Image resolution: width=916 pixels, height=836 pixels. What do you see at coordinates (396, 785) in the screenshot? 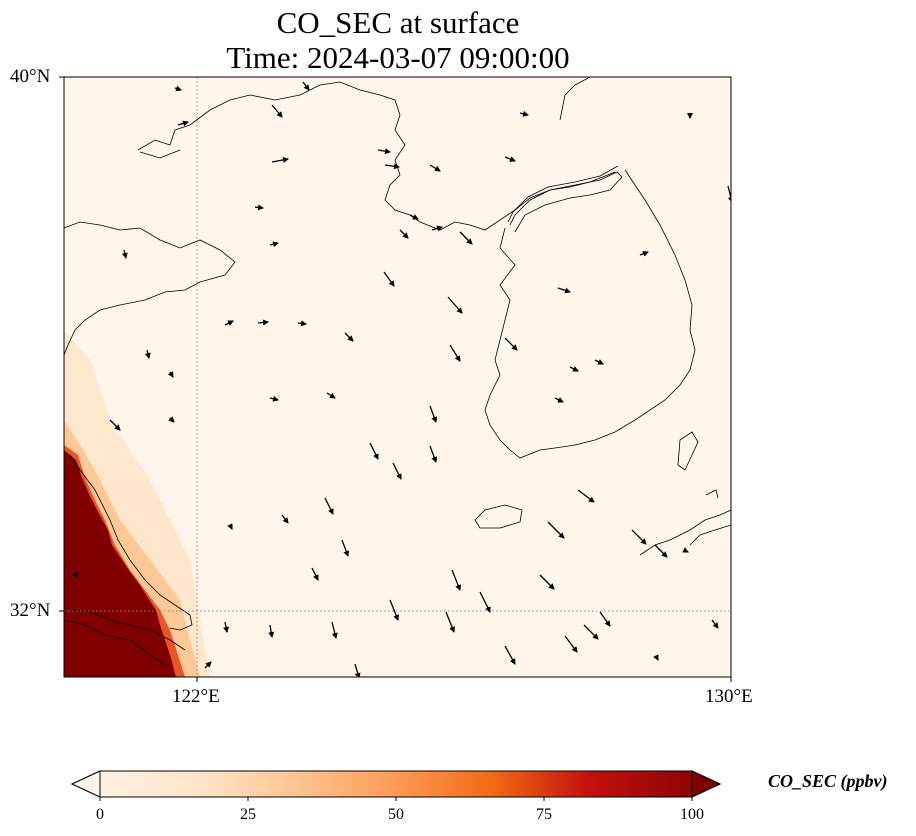
I see `colorbar` at bounding box center [396, 785].